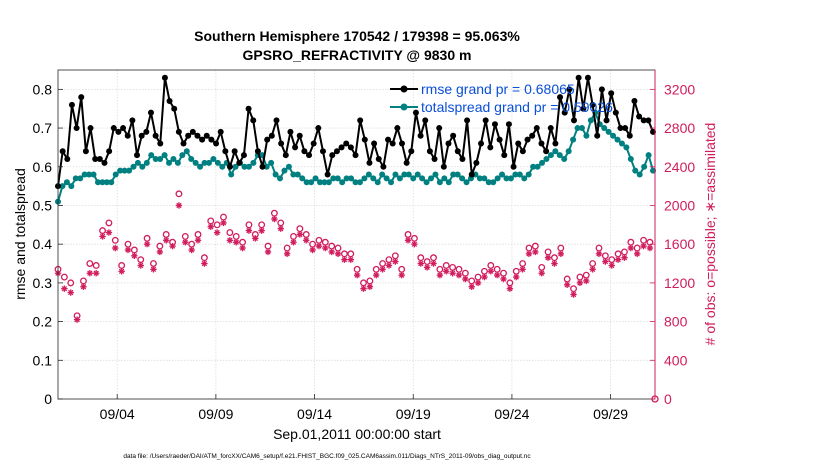 The image size is (830, 475). Describe the element at coordinates (43, 360) in the screenshot. I see `left-tick-label: 0.1` at that location.